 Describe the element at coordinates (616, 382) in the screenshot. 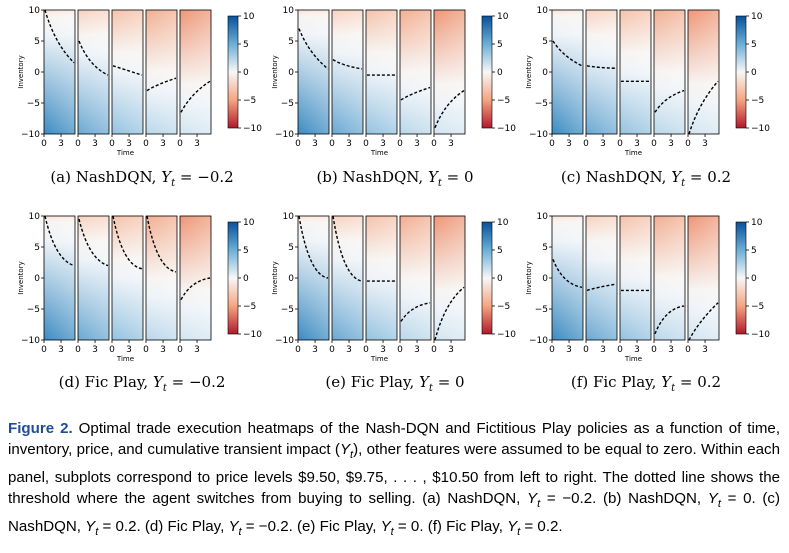

I see `panel-caption-part: (f) Fic Play,` at that location.